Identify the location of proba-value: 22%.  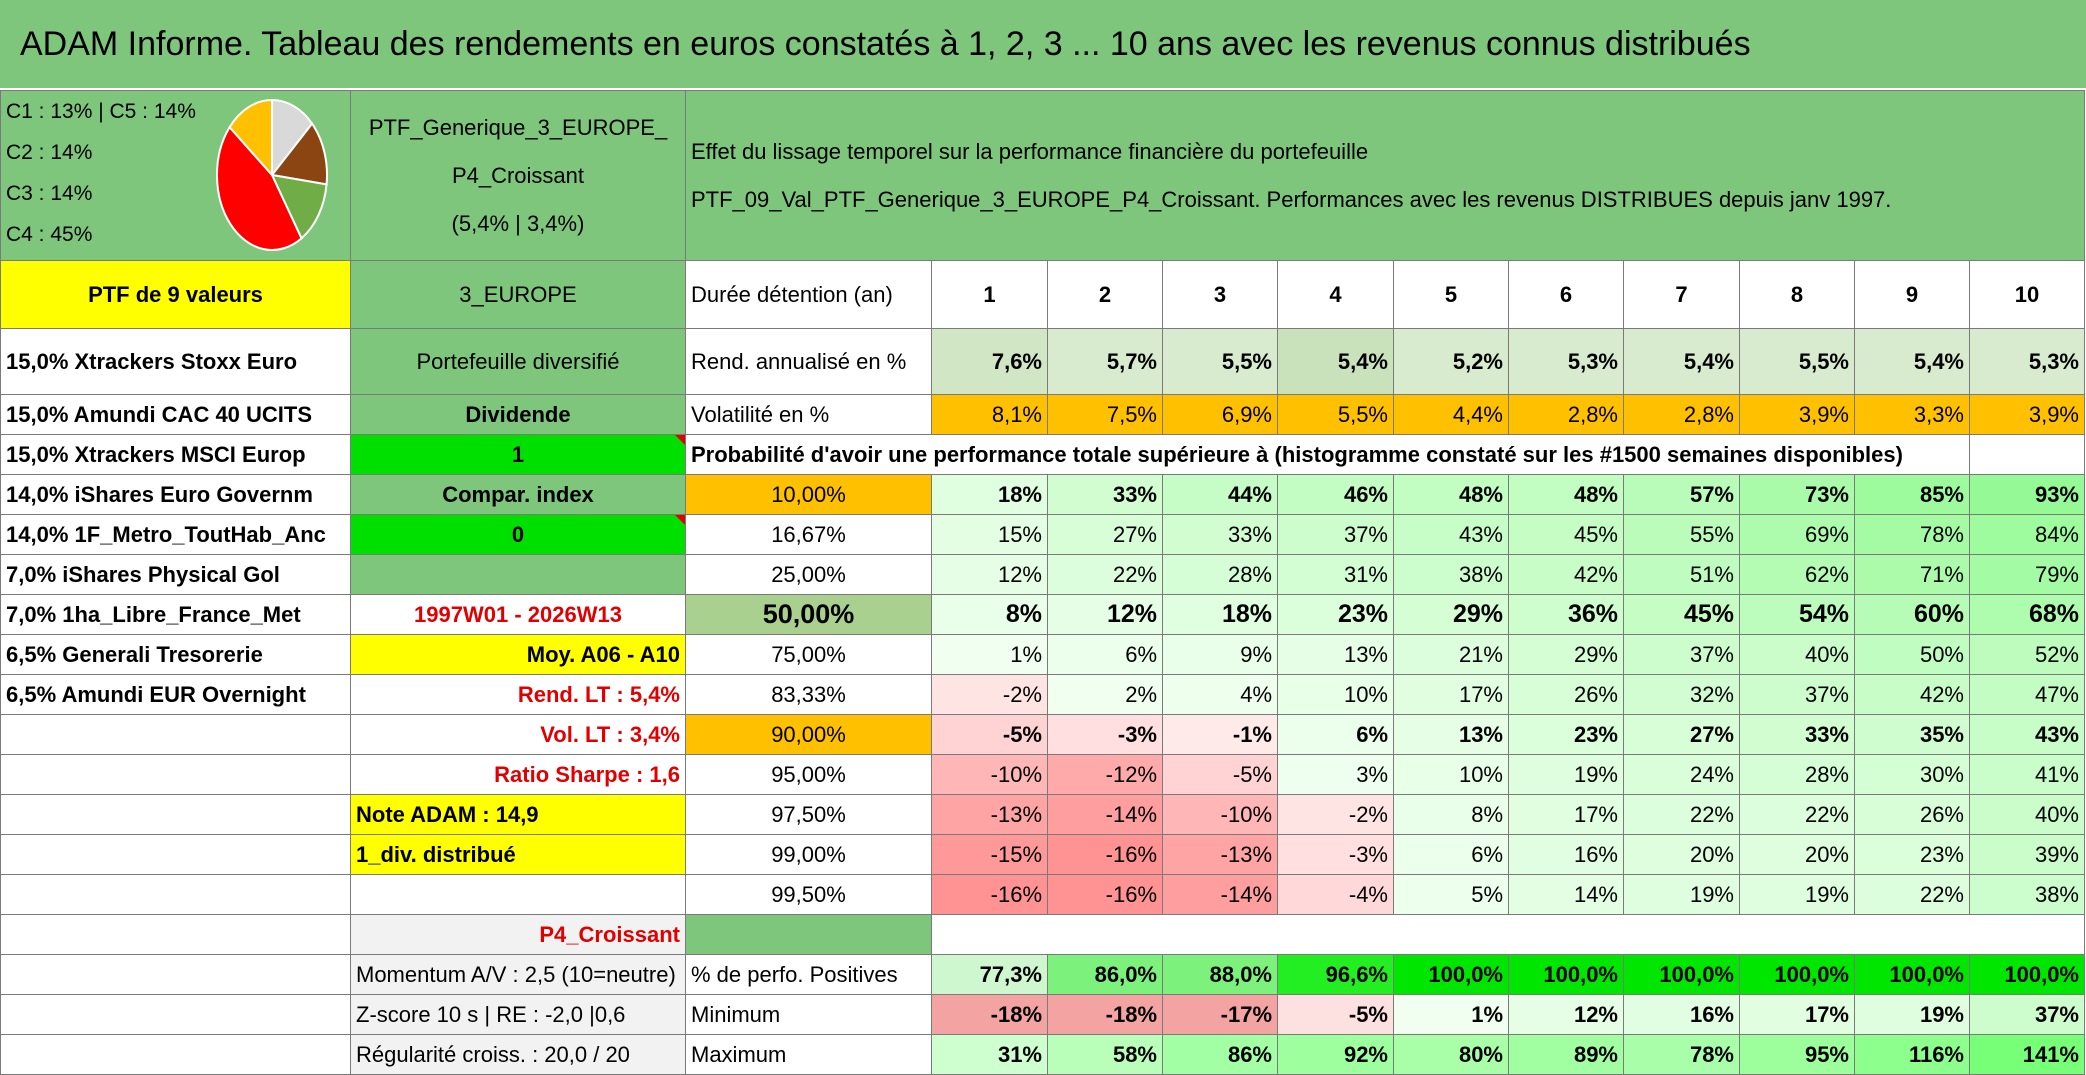
(1797, 814).